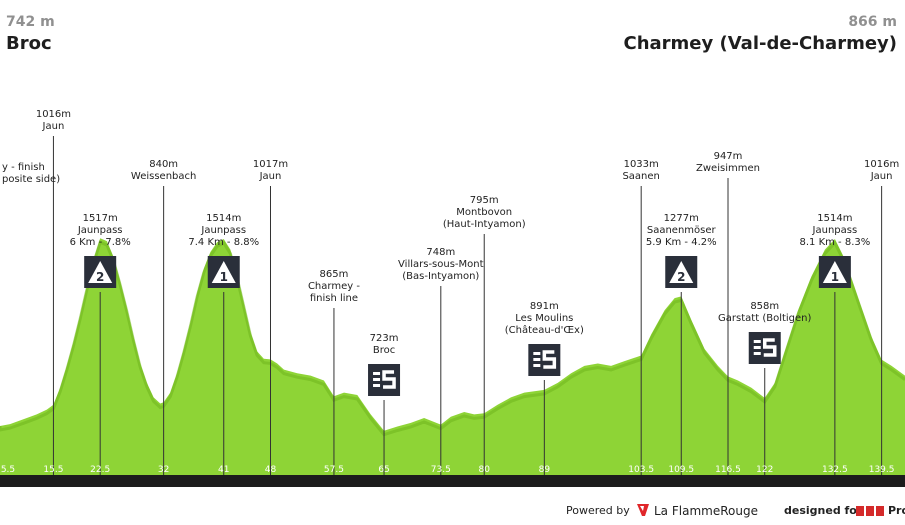 The width and height of the screenshot is (905, 525). What do you see at coordinates (163, 470) in the screenshot?
I see `km-tick-label: 32` at bounding box center [163, 470].